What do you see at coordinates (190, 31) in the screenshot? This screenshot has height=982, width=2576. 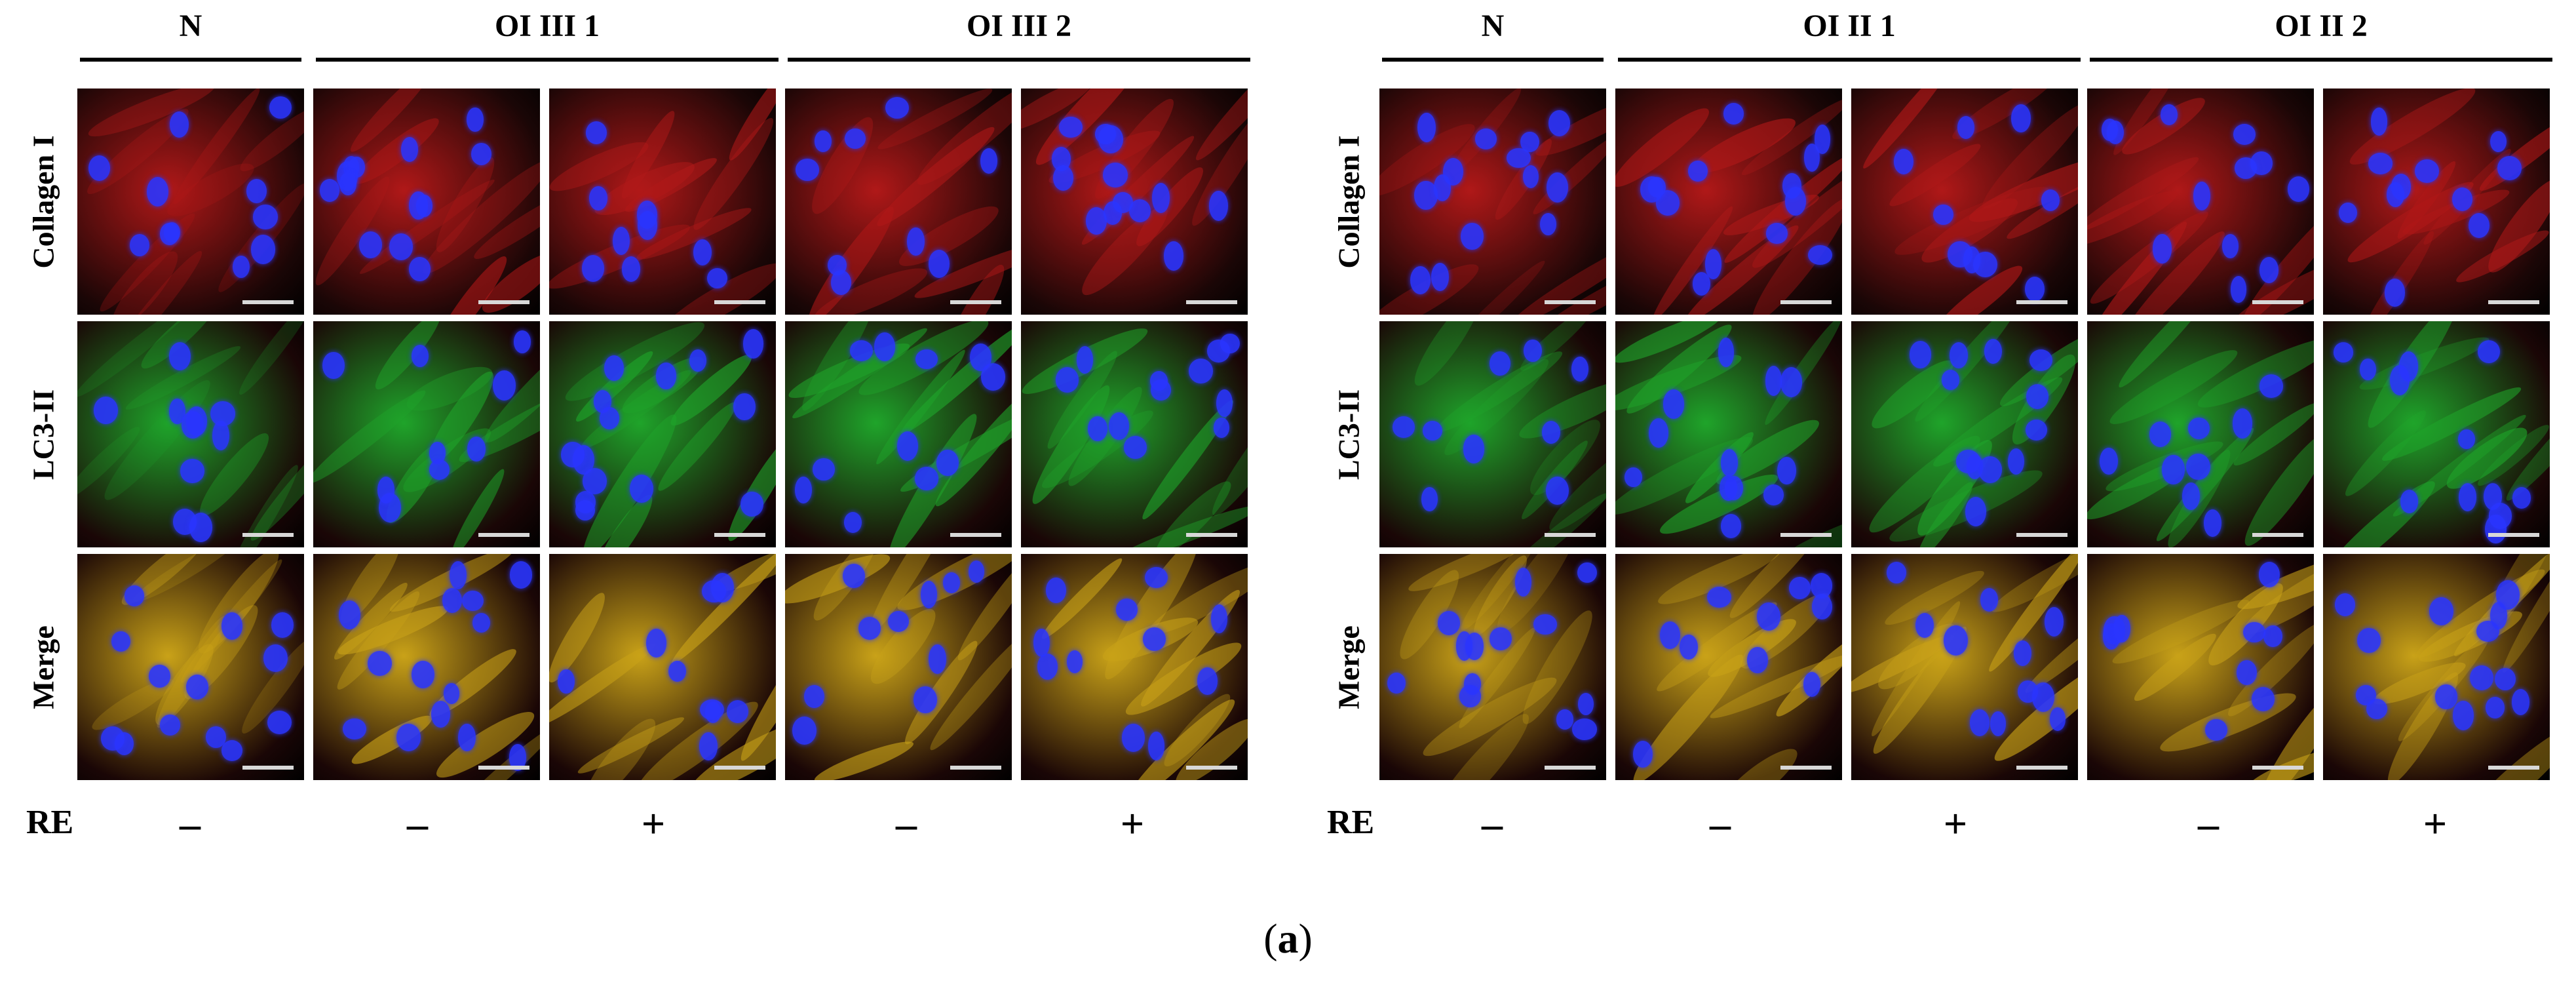 I see `group-header: N` at bounding box center [190, 31].